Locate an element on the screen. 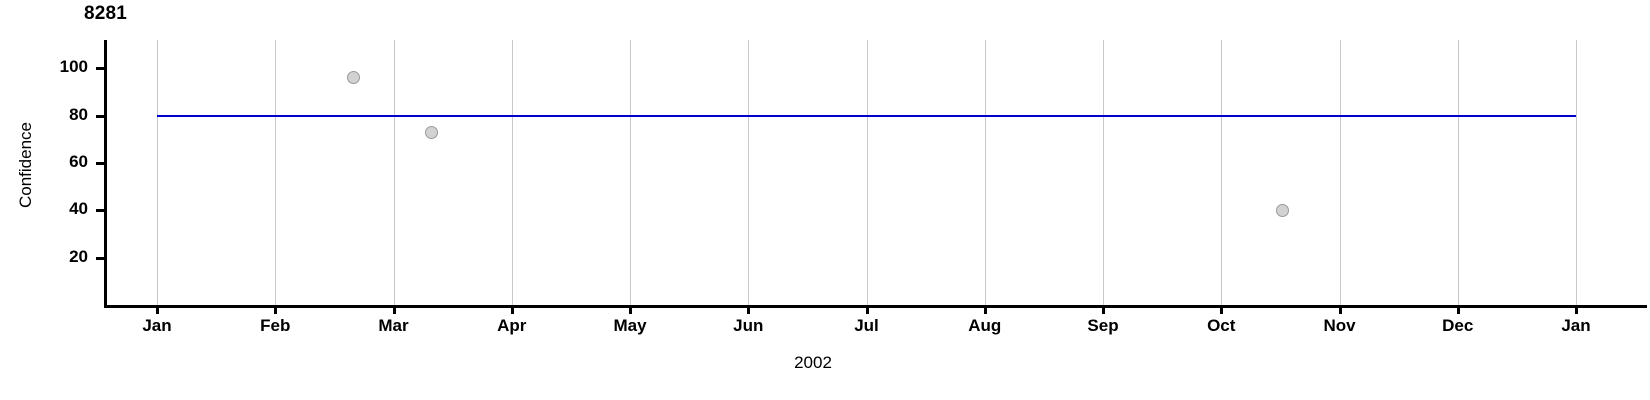 Image resolution: width=1650 pixels, height=400 pixels. y-tick-label-100: 100 is located at coordinates (73, 67).